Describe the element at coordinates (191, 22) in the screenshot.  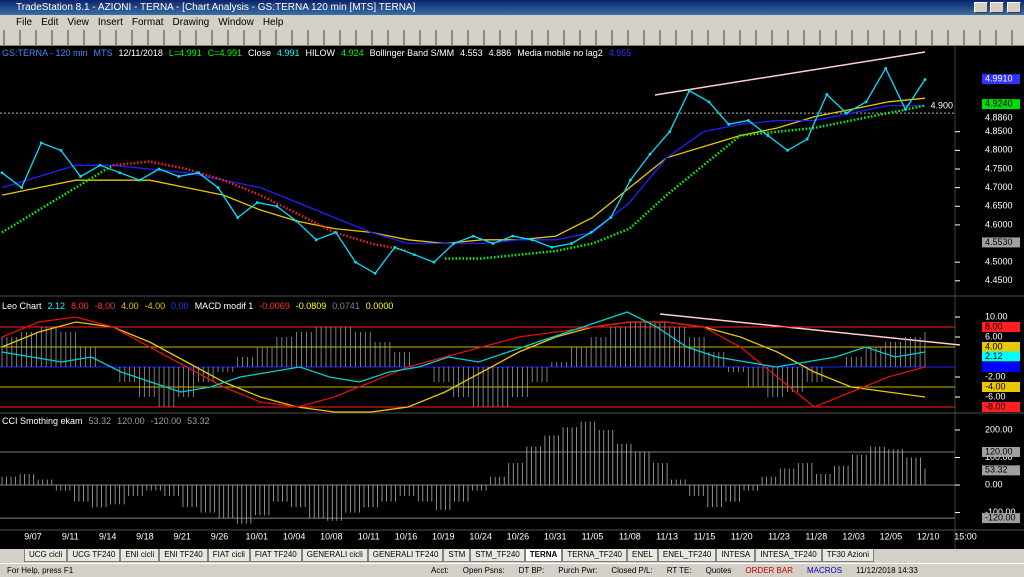
I see `menu-item: Drawing` at that location.